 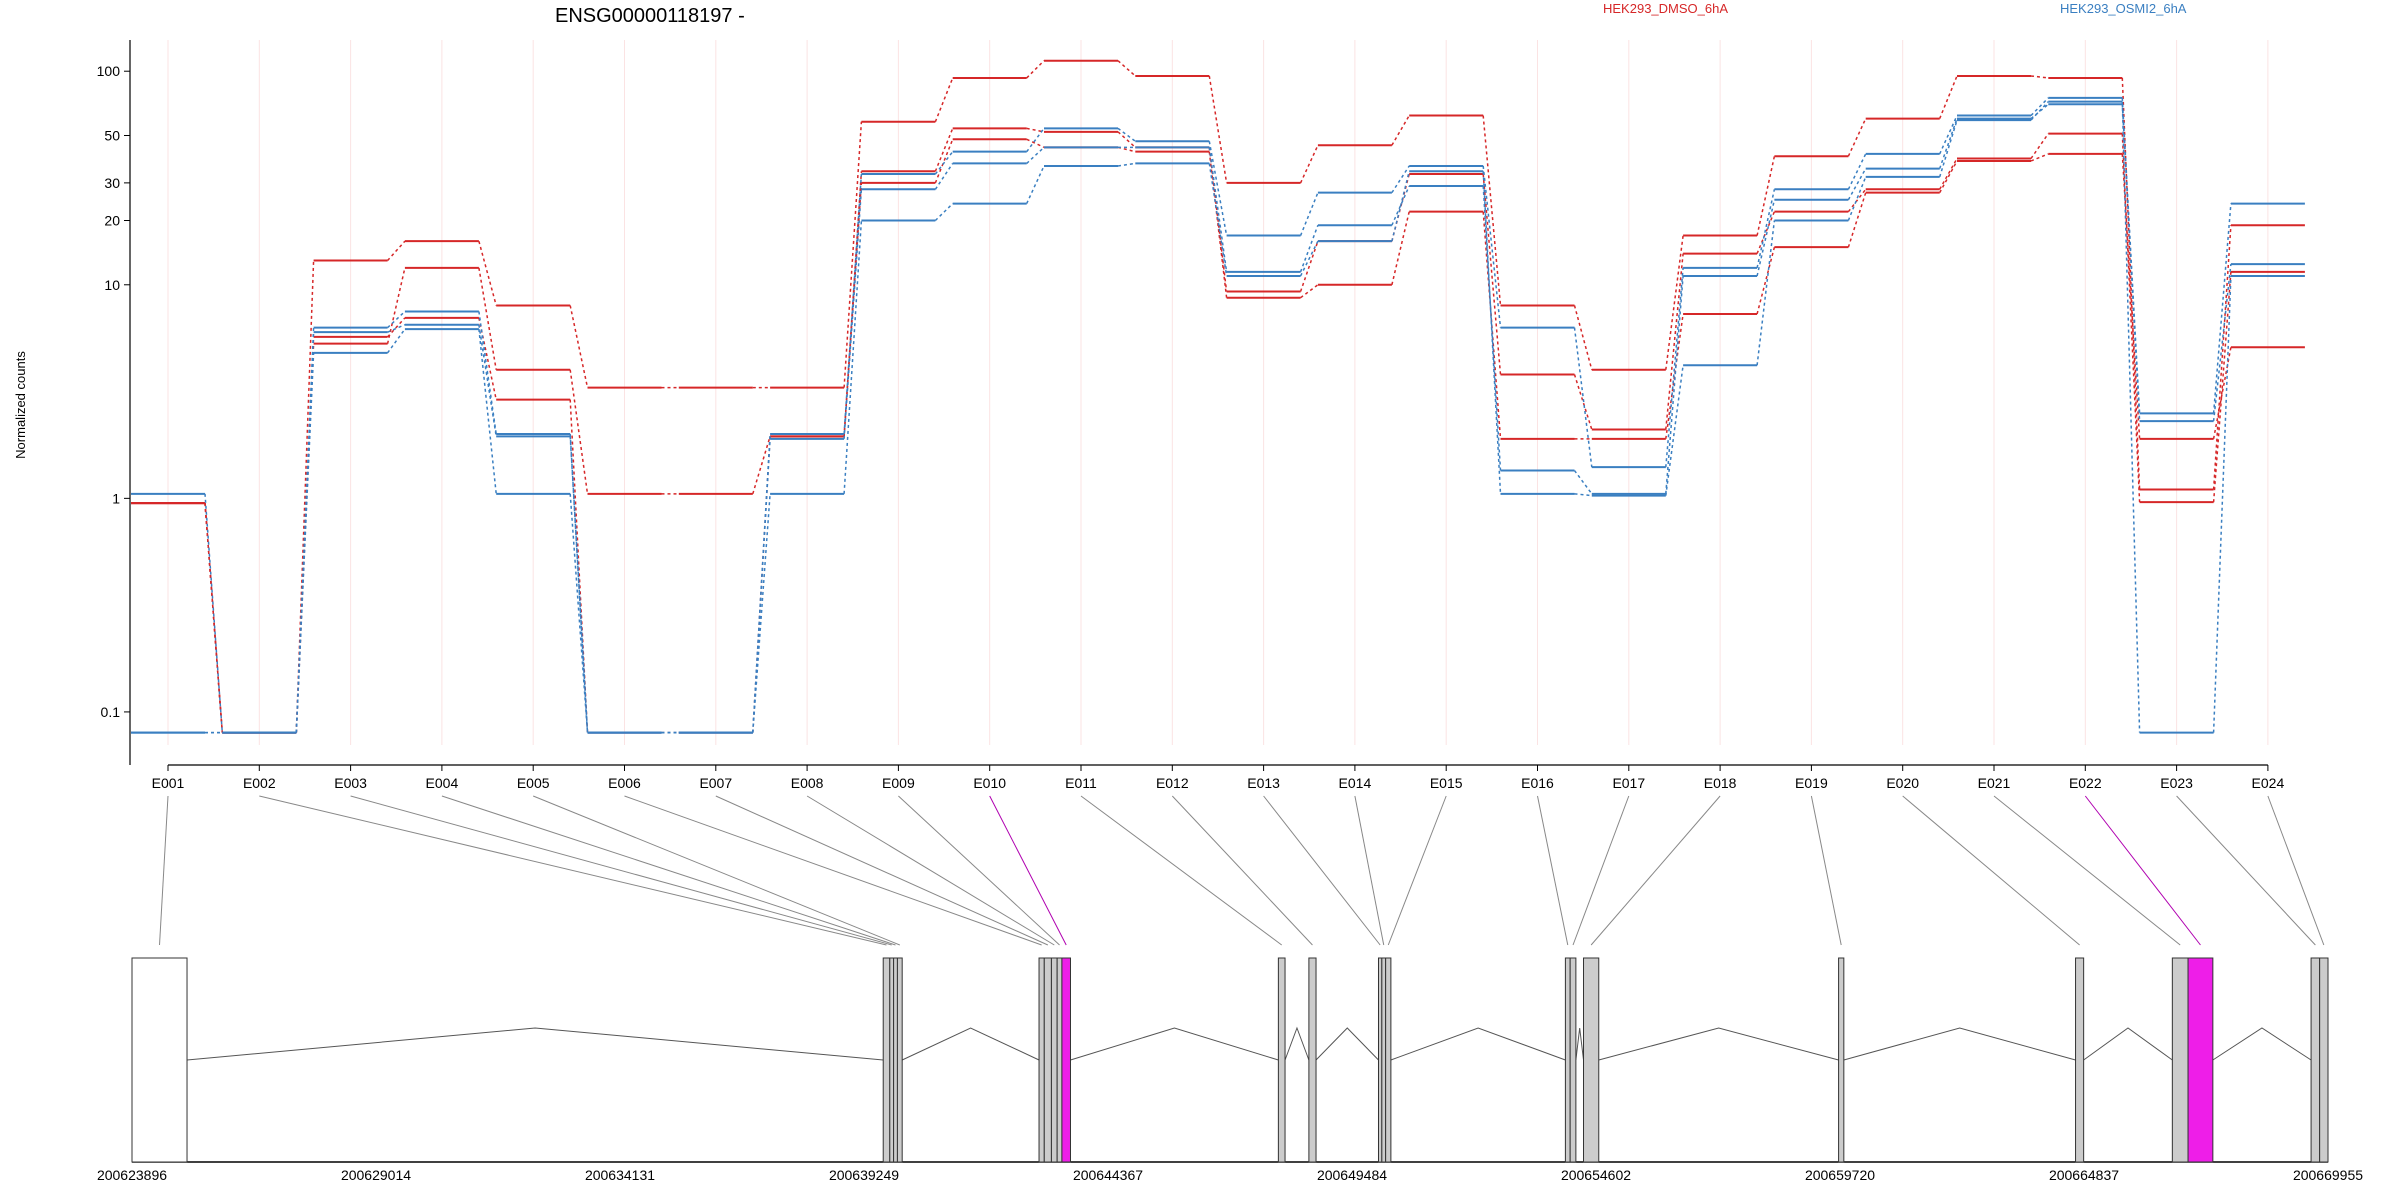 I want to click on x-tick-label-E016: E016, so click(x=1537, y=783).